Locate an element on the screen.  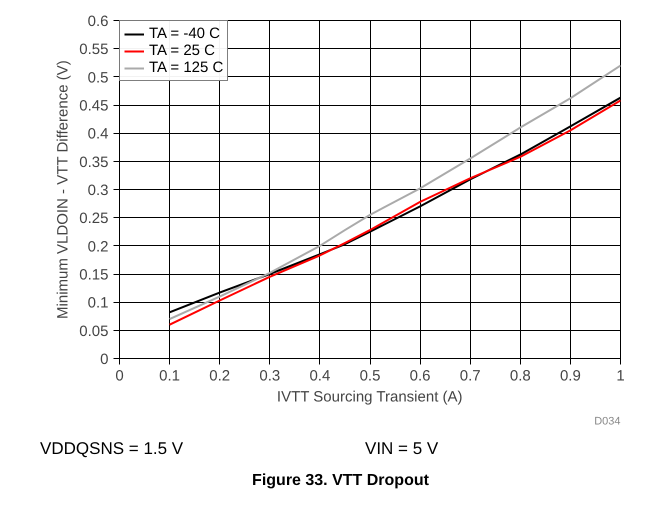
y-tick-label: 0.2 is located at coordinates (98, 247).